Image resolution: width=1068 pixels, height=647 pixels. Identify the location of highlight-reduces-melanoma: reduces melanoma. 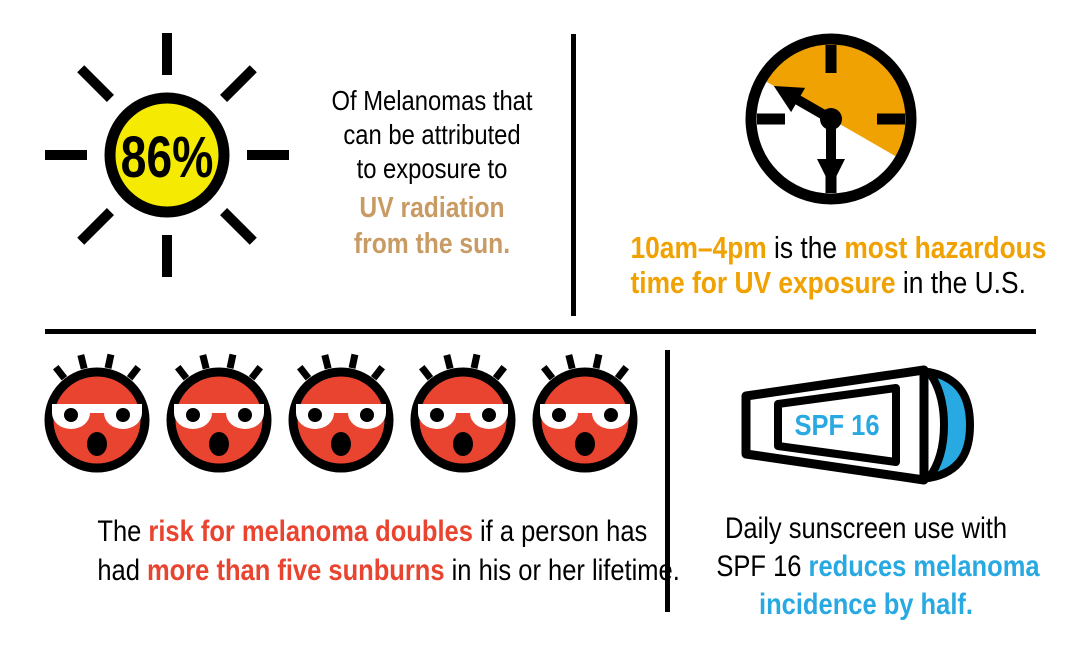
(924, 566).